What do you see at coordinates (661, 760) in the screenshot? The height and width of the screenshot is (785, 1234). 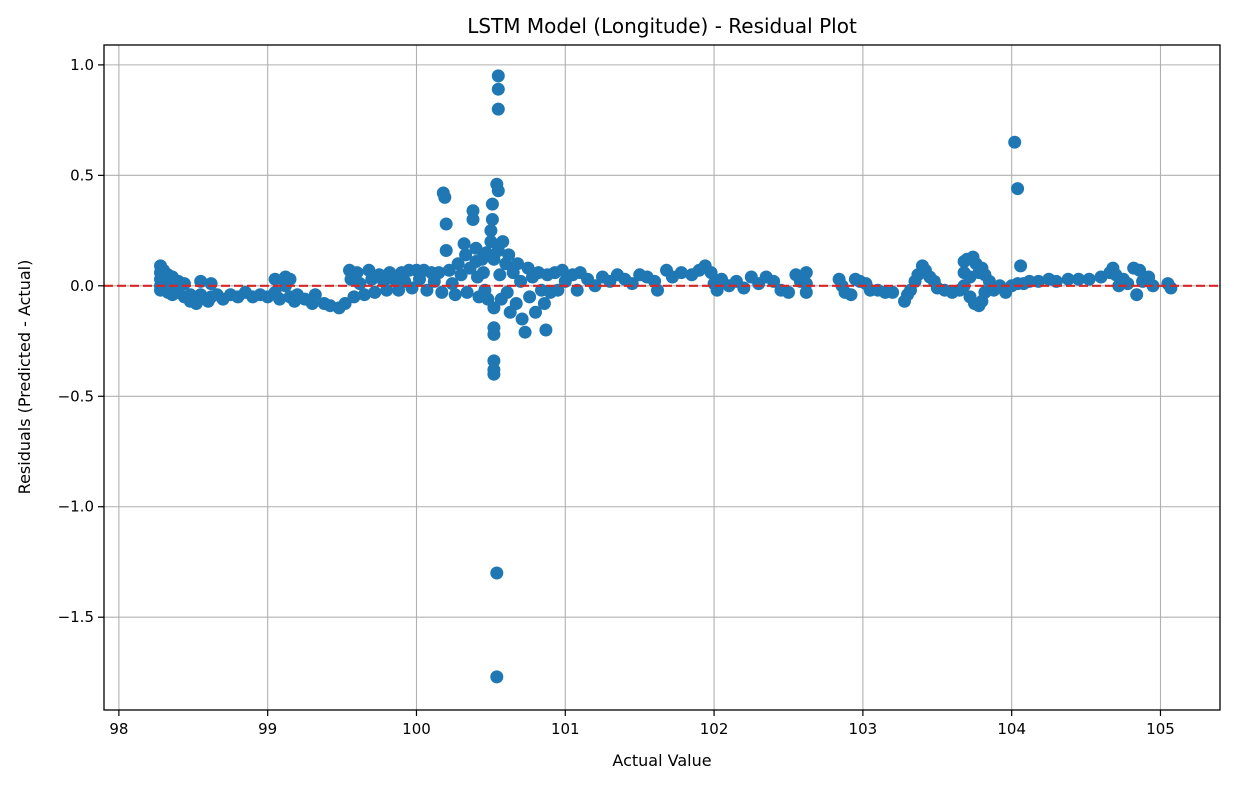 I see `x-axis-label: Actual Value` at bounding box center [661, 760].